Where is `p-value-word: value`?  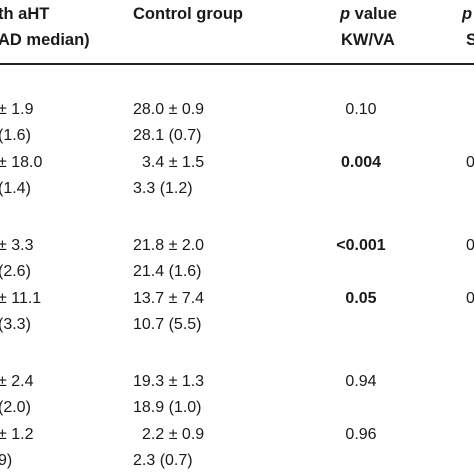 p-value-word: value is located at coordinates (373, 14).